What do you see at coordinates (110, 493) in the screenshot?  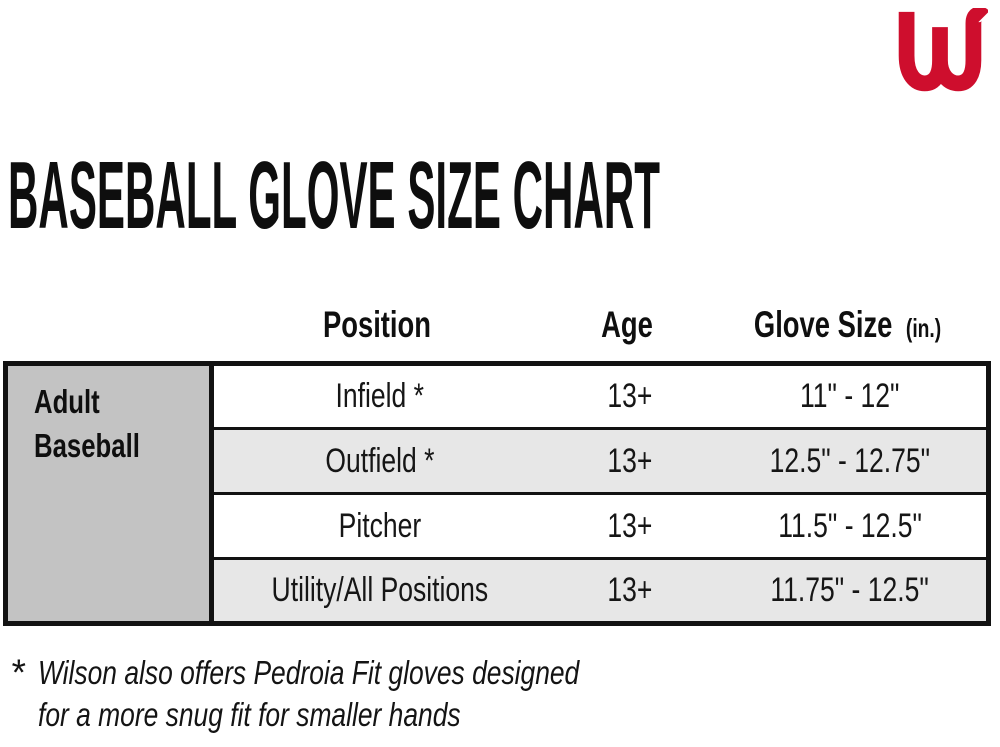 I see `row-group-label-adult-baseball: Adult Baseball` at bounding box center [110, 493].